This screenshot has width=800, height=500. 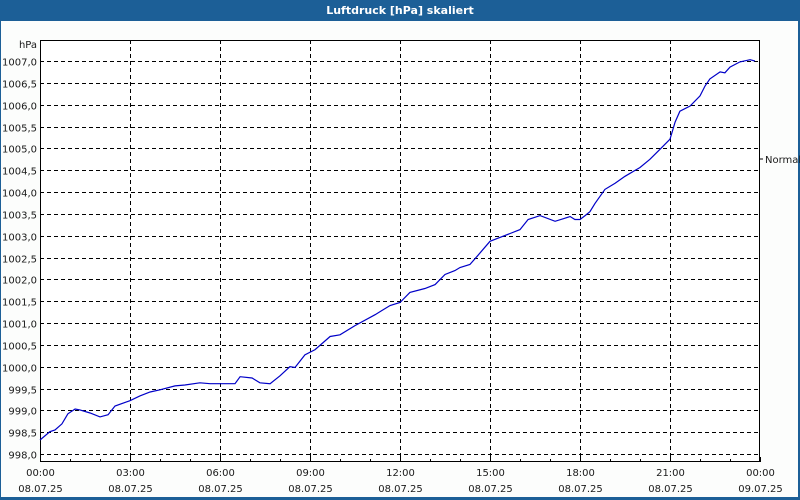 I want to click on legend: Normal, so click(x=780, y=160).